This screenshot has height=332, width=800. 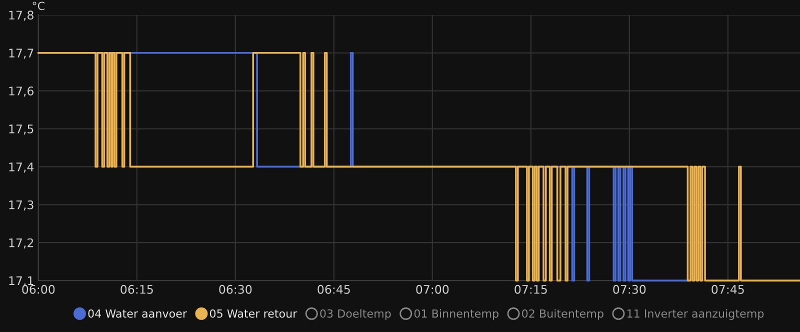 What do you see at coordinates (136, 289) in the screenshot?
I see `x-tick-label: 06:15` at bounding box center [136, 289].